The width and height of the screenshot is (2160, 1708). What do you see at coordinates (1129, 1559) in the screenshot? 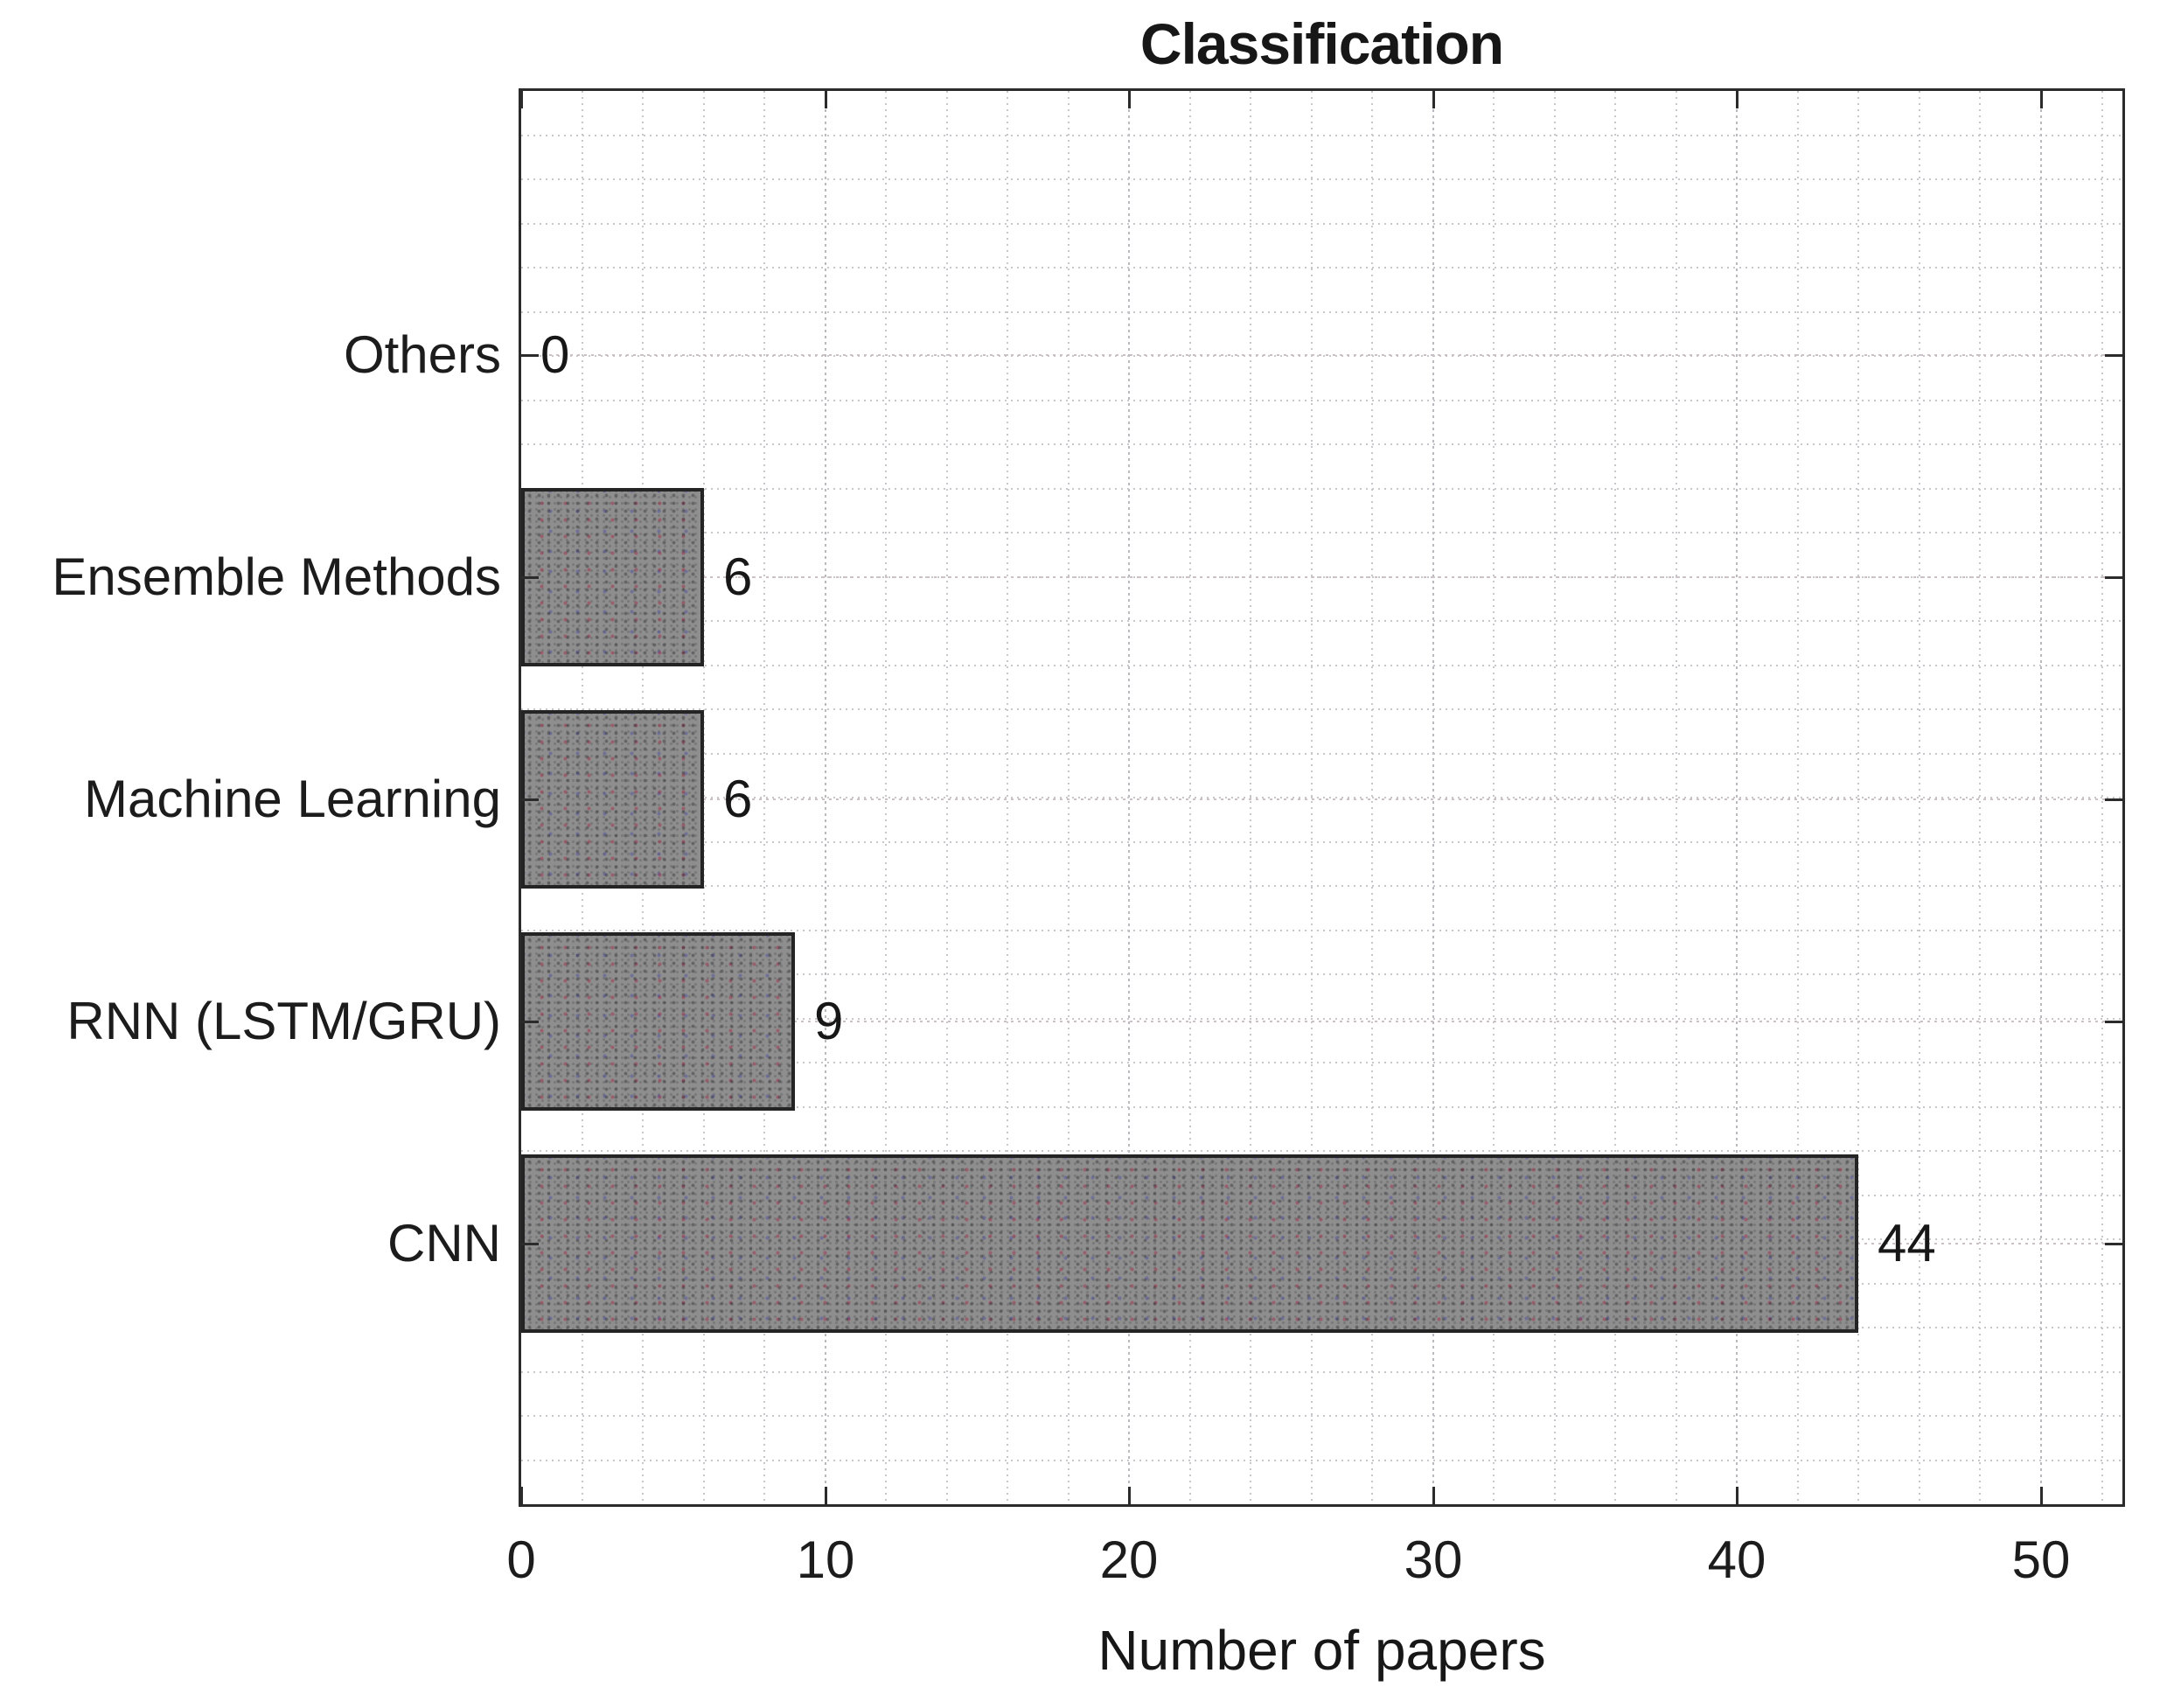
I see `x-tick-label: 20` at bounding box center [1129, 1559].